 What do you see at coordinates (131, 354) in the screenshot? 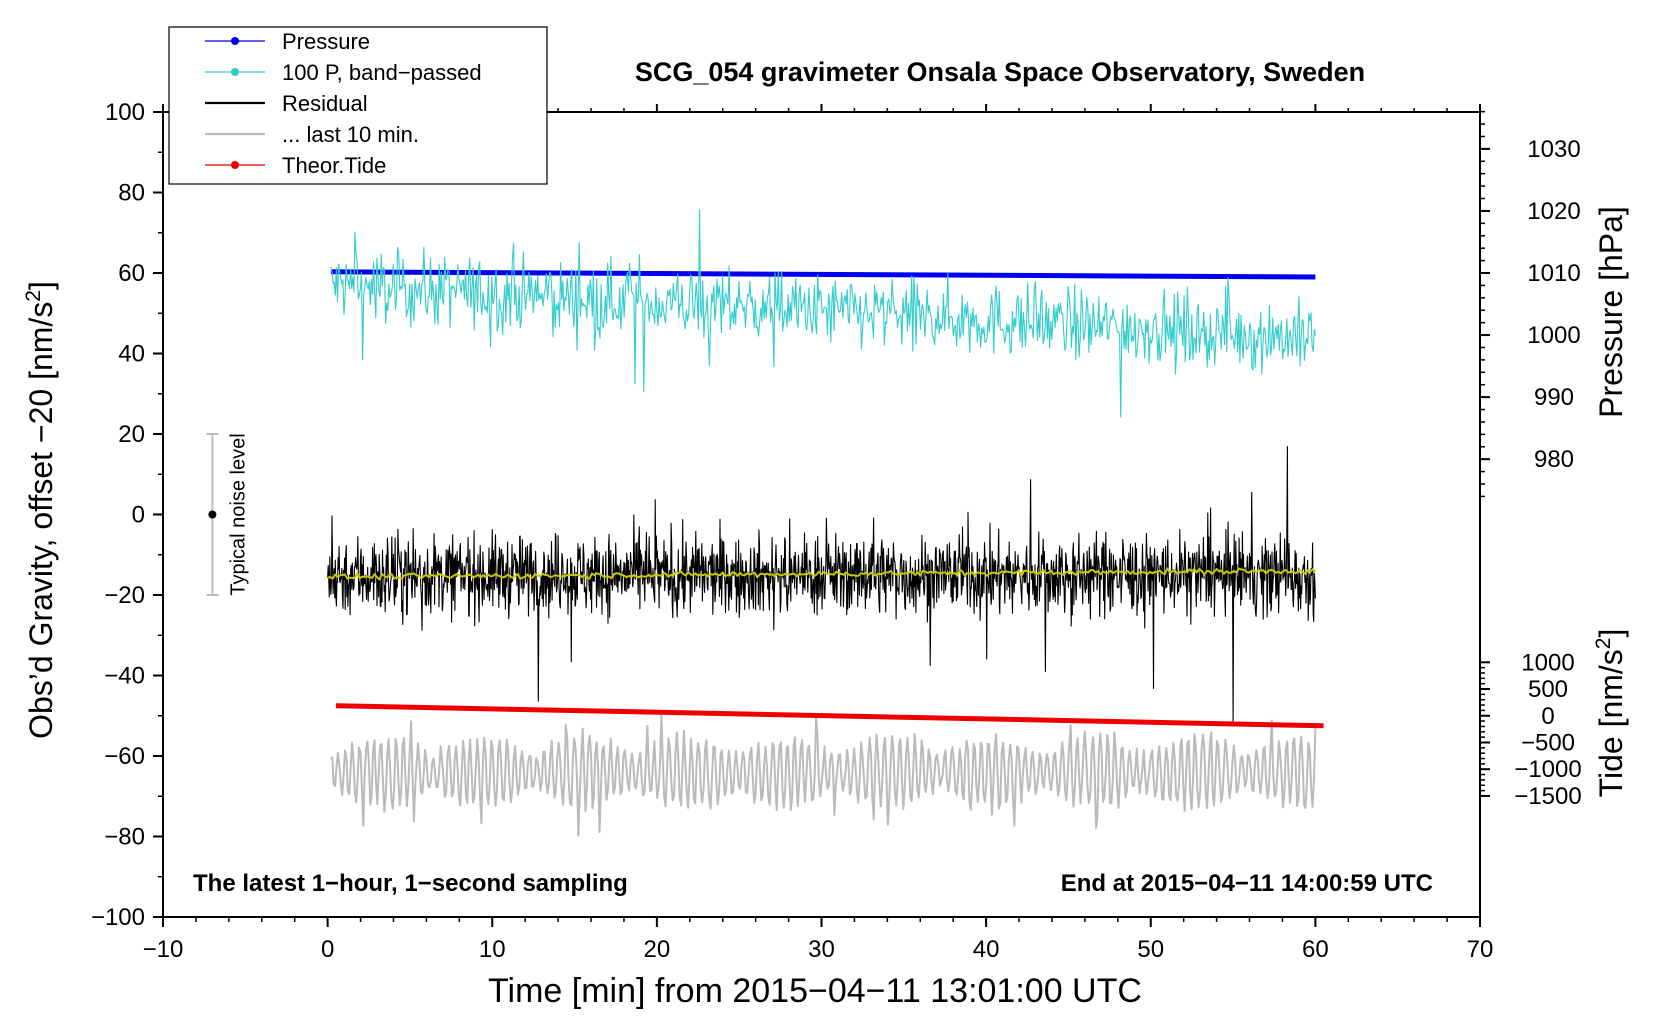
I see `y-tick-label-left: 40` at bounding box center [131, 354].